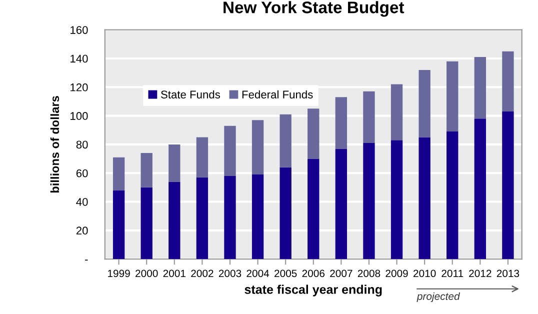  I want to click on y-tick-label: 100, so click(79, 116).